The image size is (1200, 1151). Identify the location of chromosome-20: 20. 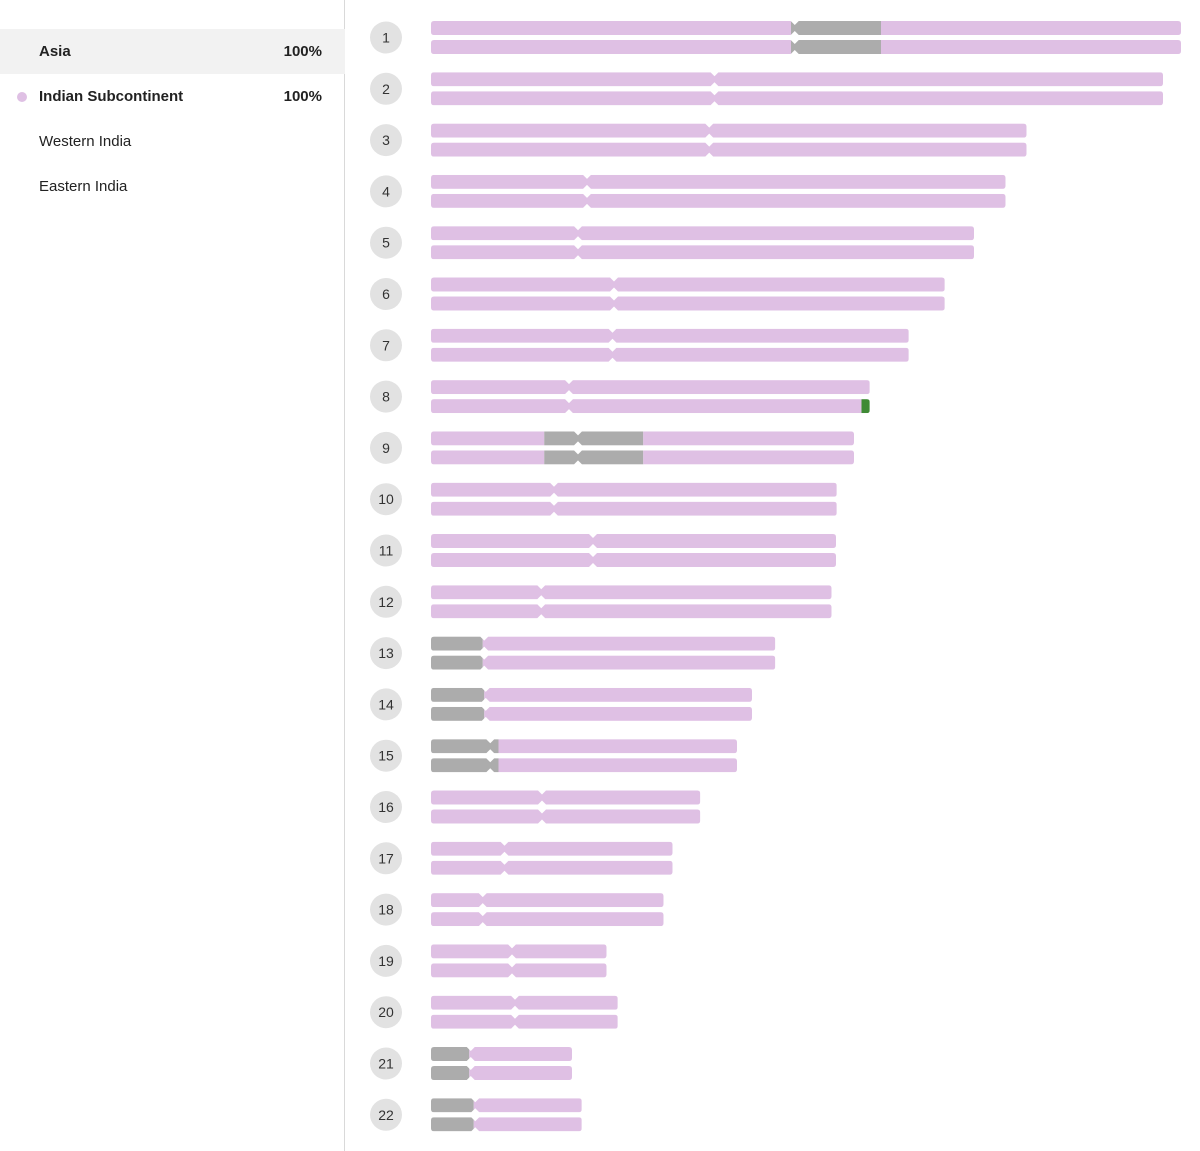
(494, 1012).